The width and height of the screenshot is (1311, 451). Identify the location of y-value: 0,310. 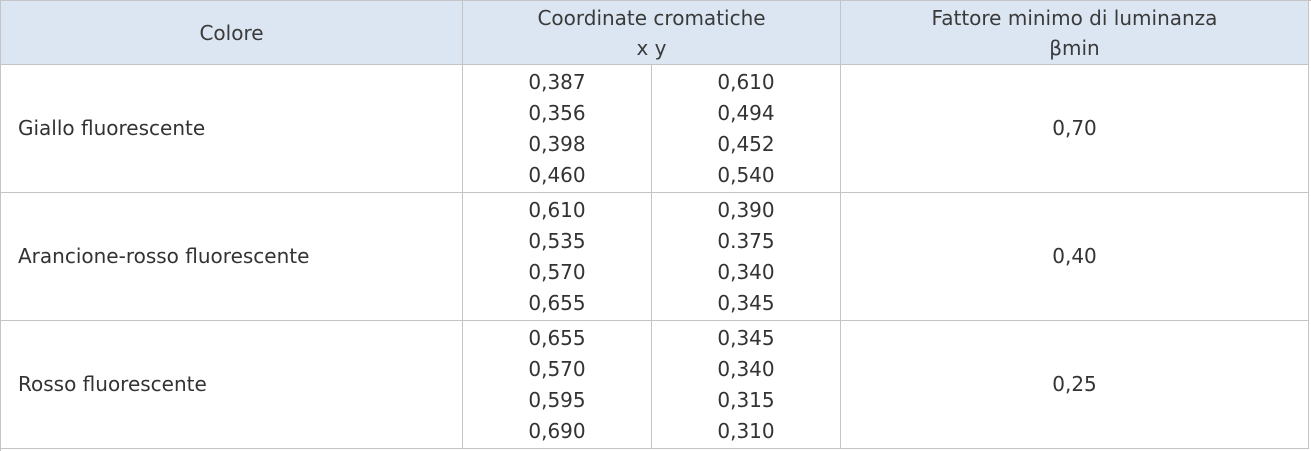
(746, 430).